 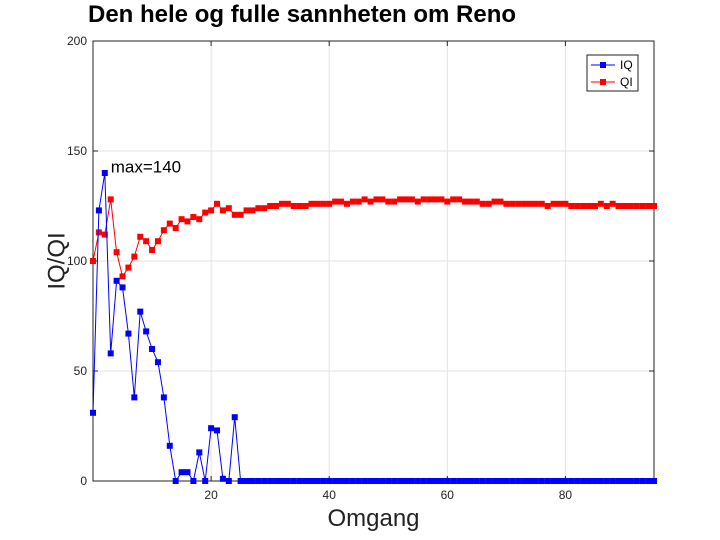 I want to click on x-axis-label: Omgang, so click(x=373, y=518).